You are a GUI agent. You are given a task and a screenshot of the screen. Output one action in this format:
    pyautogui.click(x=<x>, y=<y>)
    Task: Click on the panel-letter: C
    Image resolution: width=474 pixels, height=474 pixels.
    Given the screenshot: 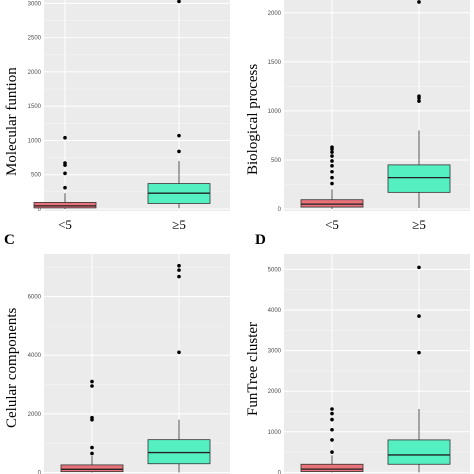 What is the action you would take?
    pyautogui.click(x=9, y=240)
    